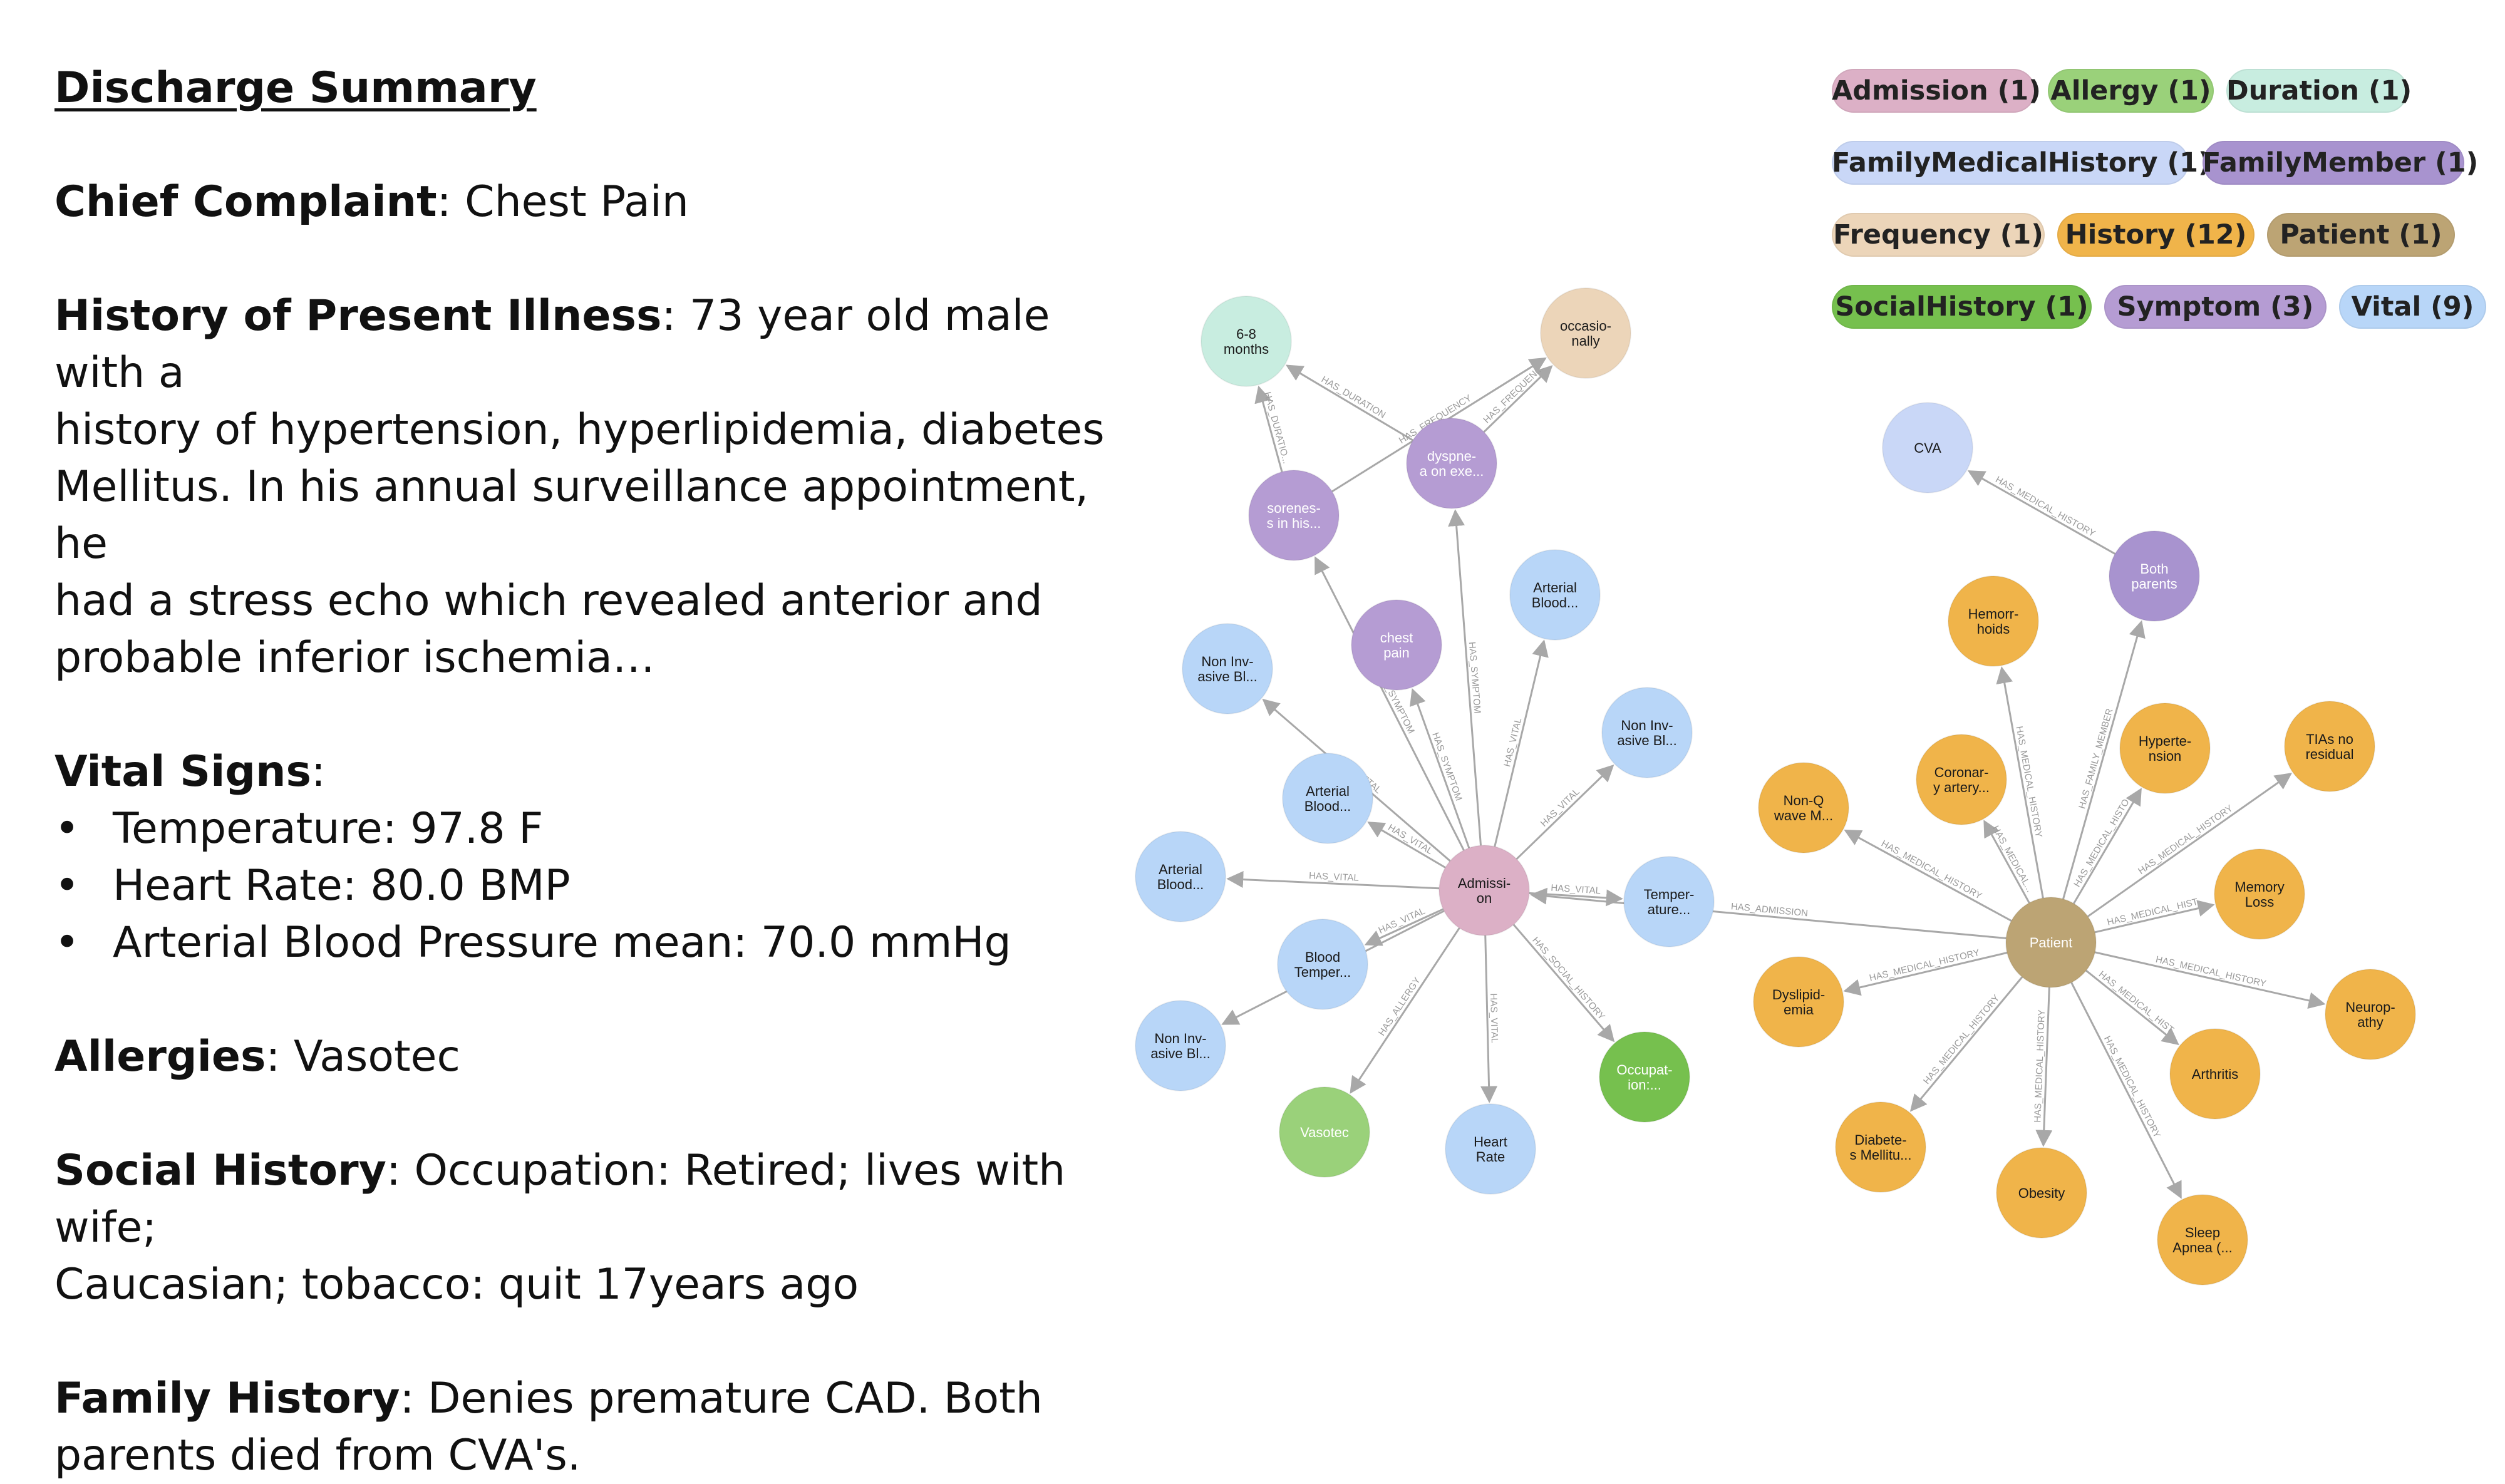 The image size is (2505, 1484). I want to click on graph-node-patient: Patient, so click(2051, 942).